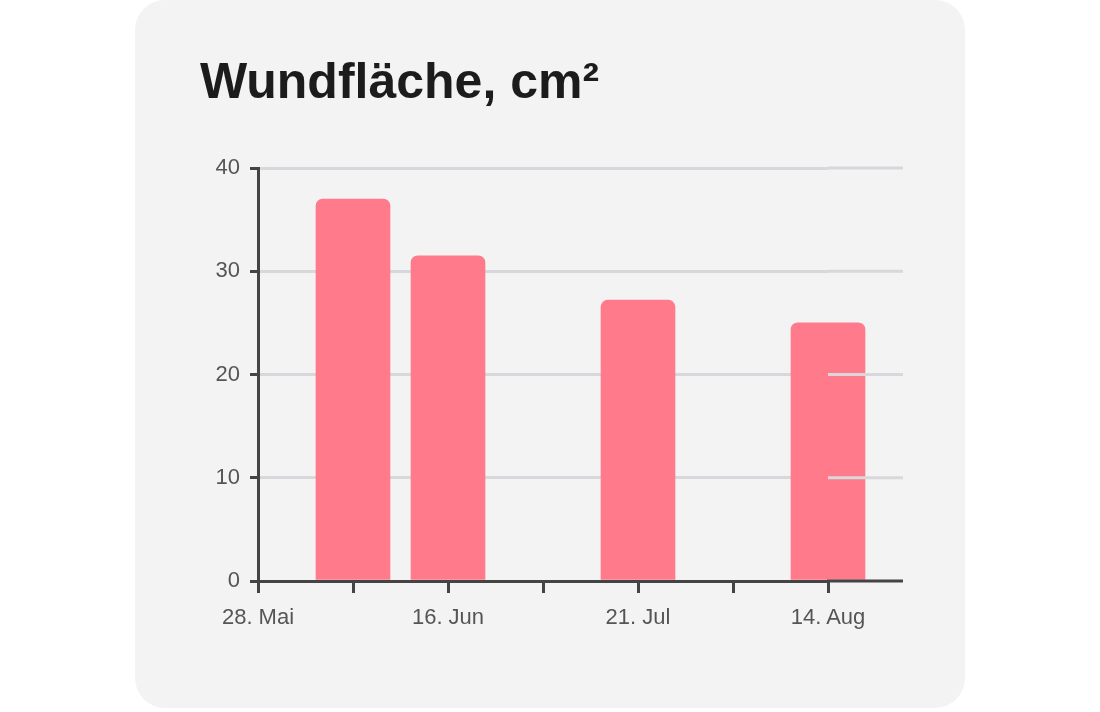 The width and height of the screenshot is (1100, 712). Describe the element at coordinates (227, 270) in the screenshot. I see `y-tick-label: 30` at that location.